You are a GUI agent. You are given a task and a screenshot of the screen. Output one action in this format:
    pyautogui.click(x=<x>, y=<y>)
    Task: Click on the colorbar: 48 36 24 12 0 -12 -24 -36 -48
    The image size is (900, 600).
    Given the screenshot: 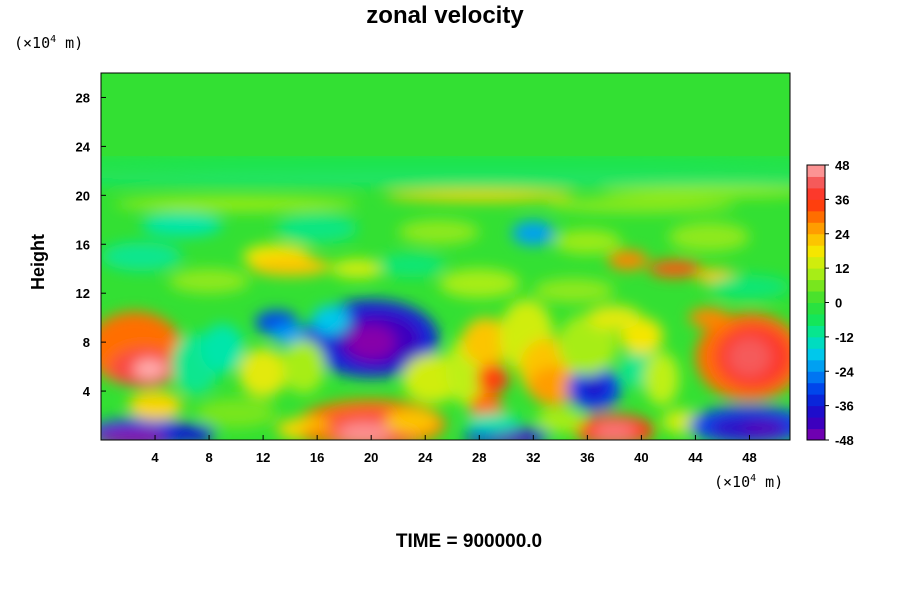 What is the action you would take?
    pyautogui.click(x=830, y=303)
    